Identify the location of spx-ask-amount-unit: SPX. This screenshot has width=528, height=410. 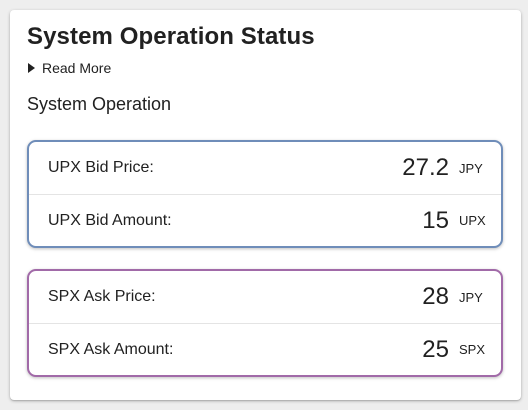
(472, 349).